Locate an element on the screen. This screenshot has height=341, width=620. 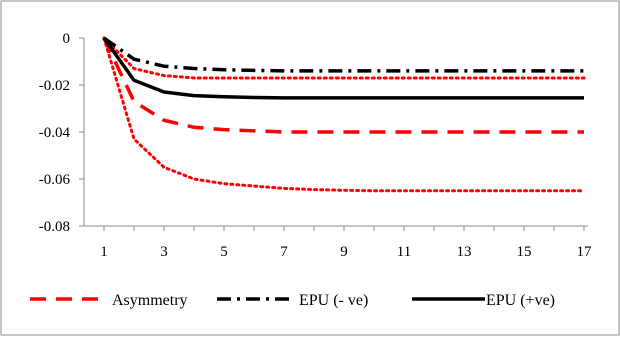
y-tick-label: -0.04 is located at coordinates (55, 133).